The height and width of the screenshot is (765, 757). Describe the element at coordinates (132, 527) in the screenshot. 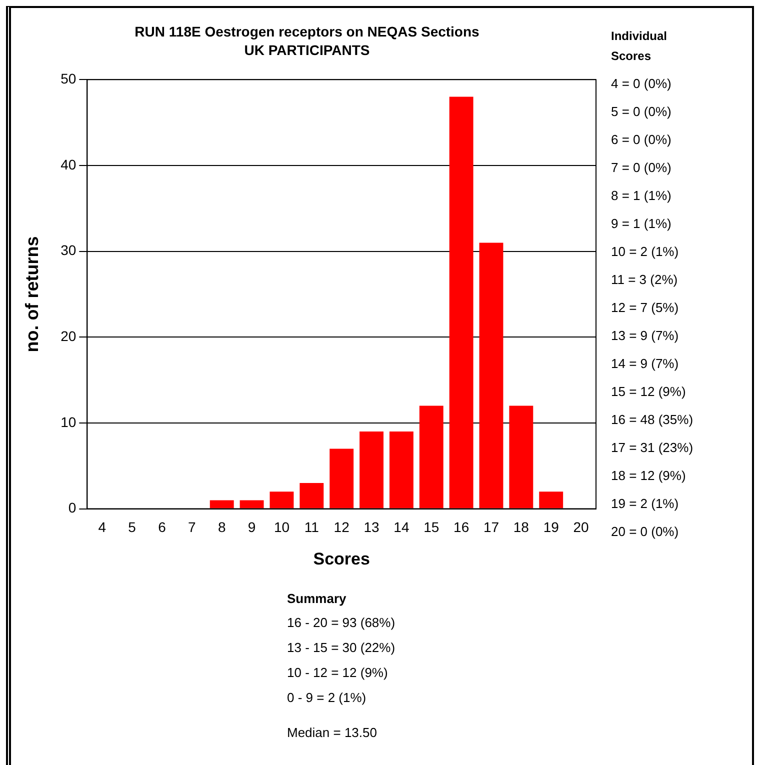

I see `x-tick-label: 5` at that location.